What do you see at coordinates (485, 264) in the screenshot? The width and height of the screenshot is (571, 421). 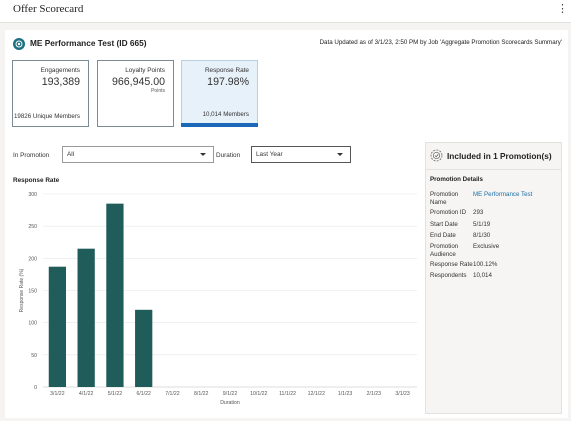 I see `detail-value: 100.12%` at bounding box center [485, 264].